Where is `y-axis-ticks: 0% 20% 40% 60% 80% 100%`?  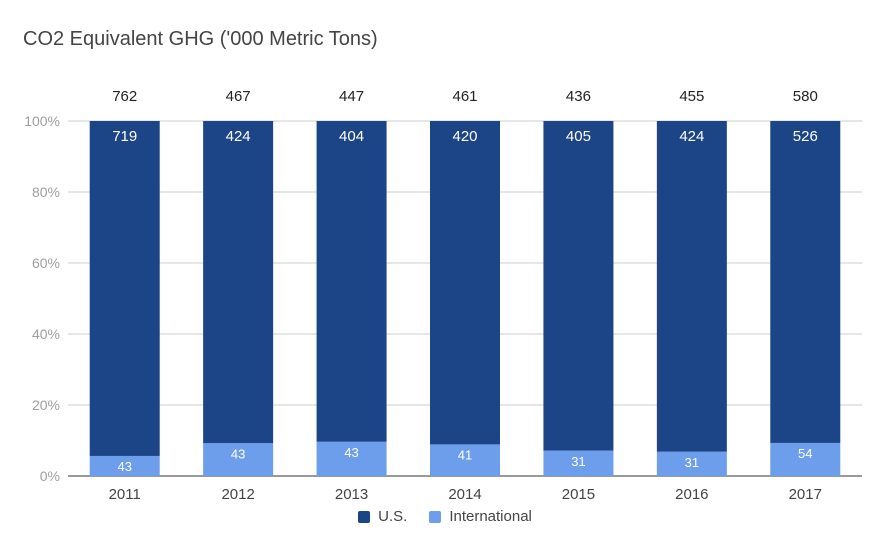 y-axis-ticks: 0% 20% 40% 60% 80% 100% is located at coordinates (42, 298).